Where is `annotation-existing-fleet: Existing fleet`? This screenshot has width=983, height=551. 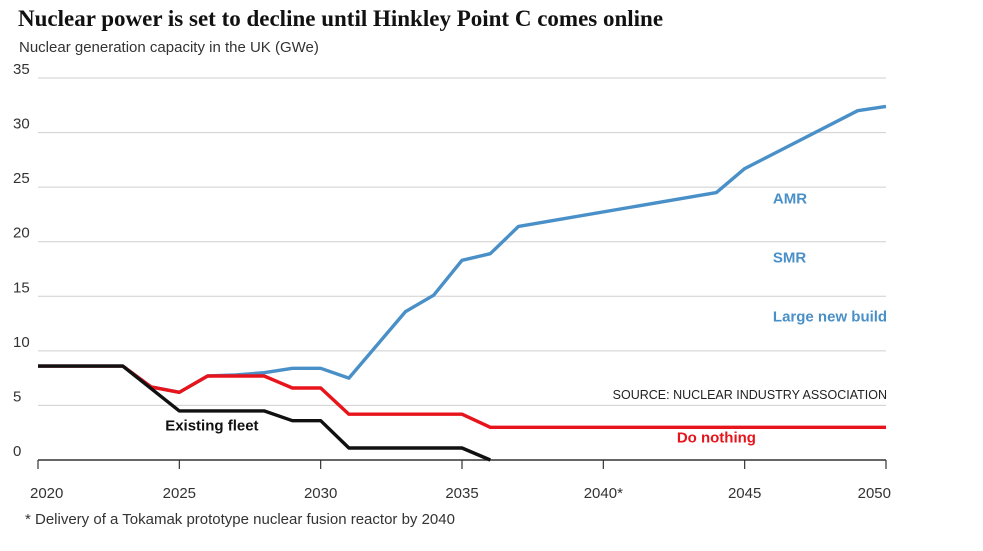
annotation-existing-fleet: Existing fleet is located at coordinates (211, 426).